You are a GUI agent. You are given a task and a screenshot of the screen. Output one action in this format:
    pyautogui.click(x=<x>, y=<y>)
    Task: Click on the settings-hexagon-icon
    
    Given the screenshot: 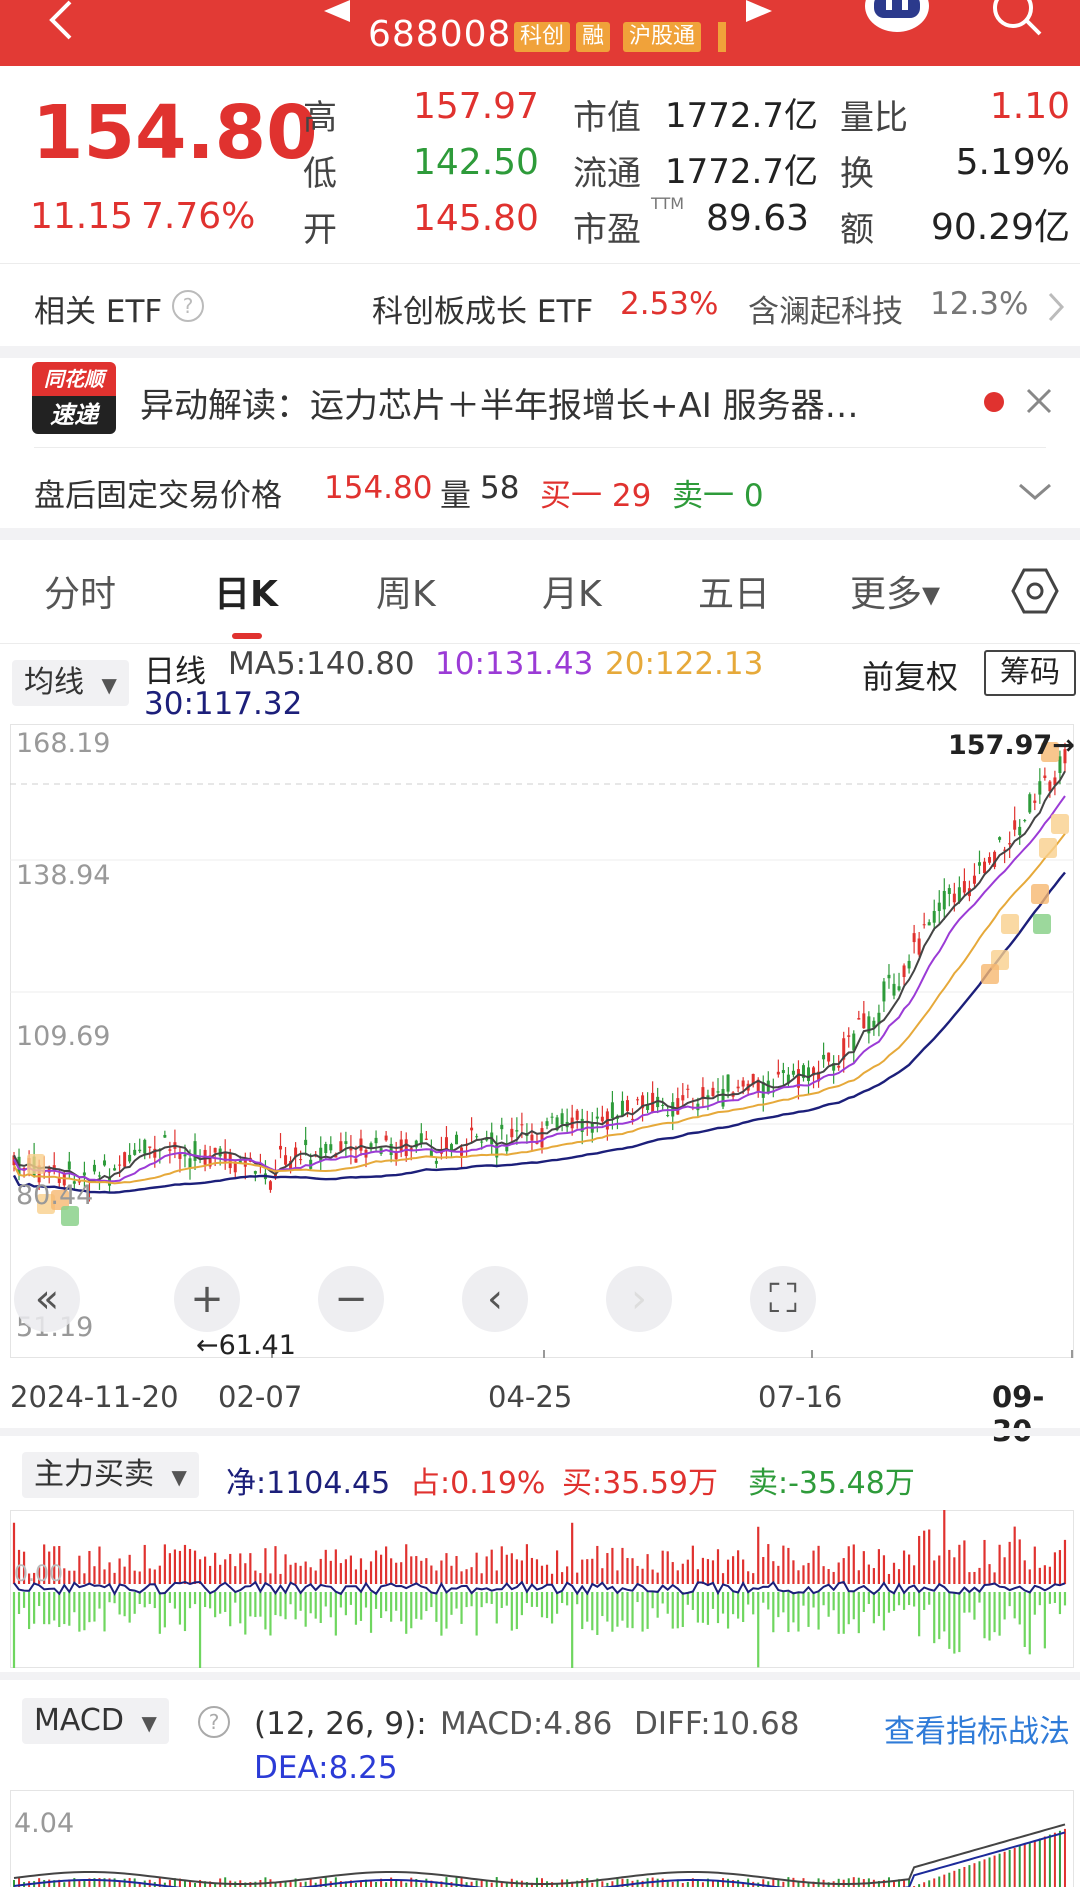 What is the action you would take?
    pyautogui.click(x=1035, y=591)
    